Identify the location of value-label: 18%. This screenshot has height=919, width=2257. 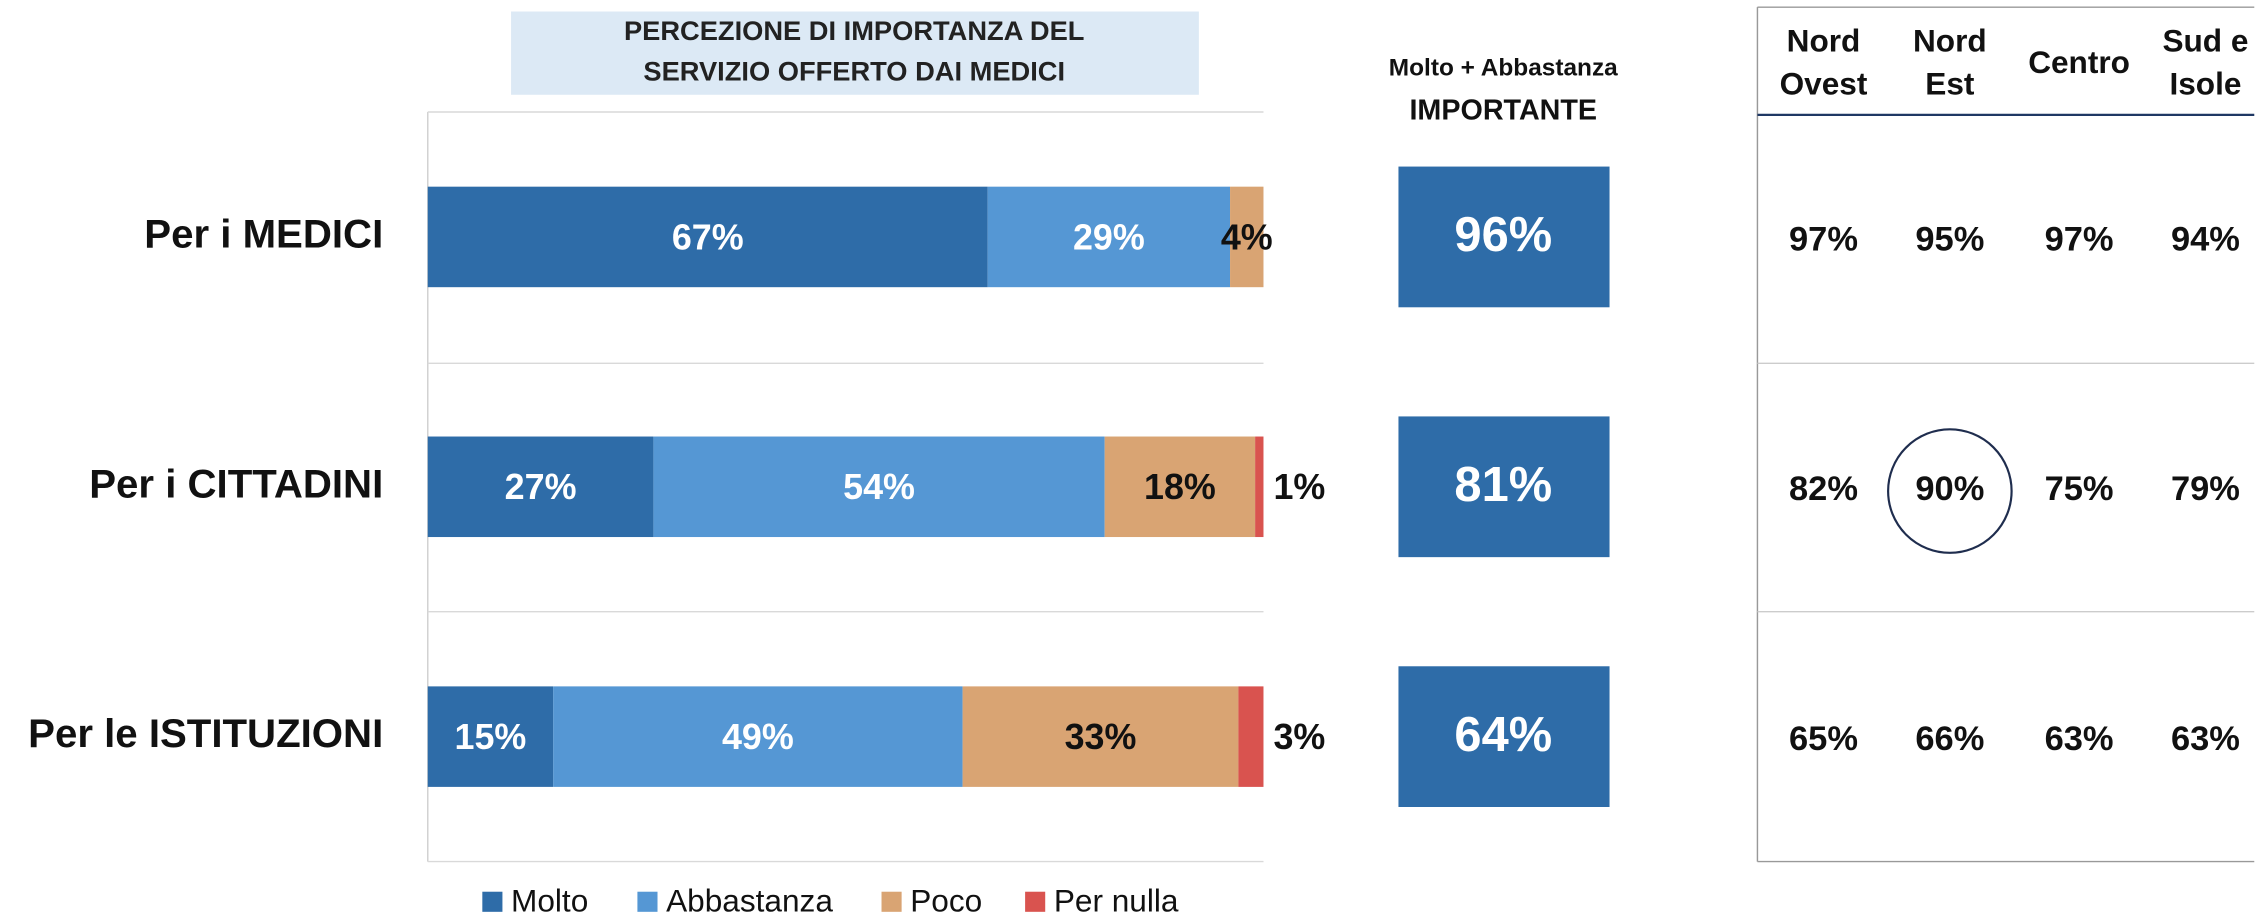
(1180, 487).